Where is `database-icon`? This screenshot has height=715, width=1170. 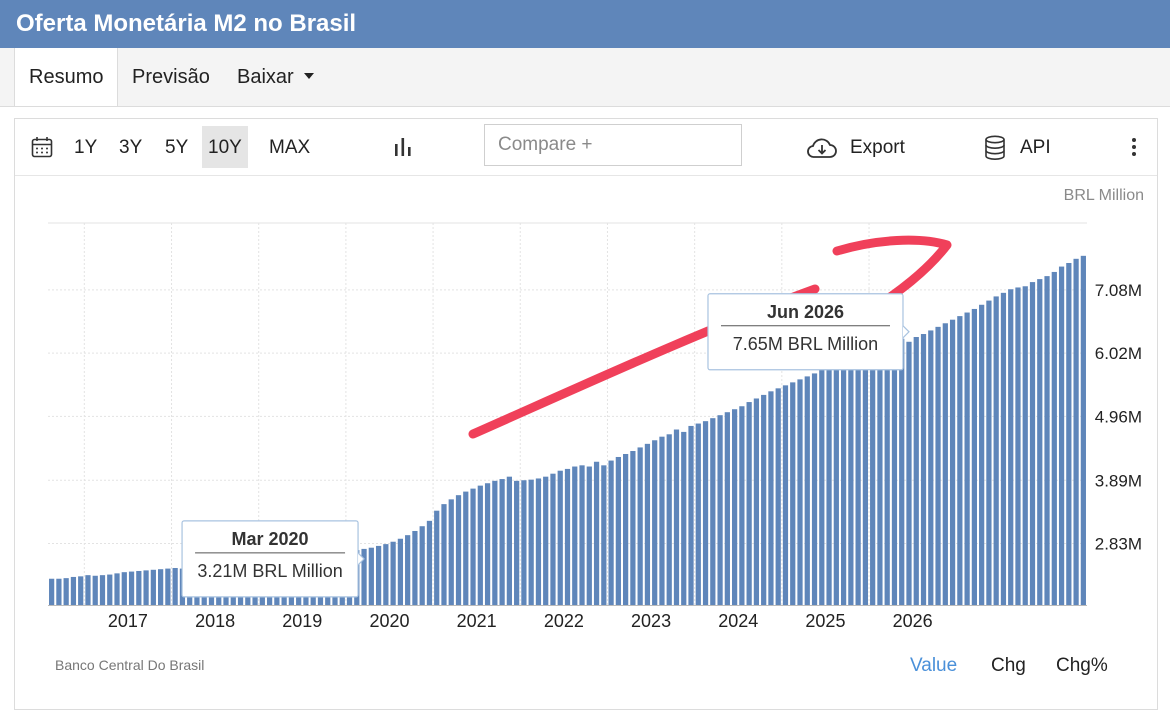
database-icon is located at coordinates (995, 148).